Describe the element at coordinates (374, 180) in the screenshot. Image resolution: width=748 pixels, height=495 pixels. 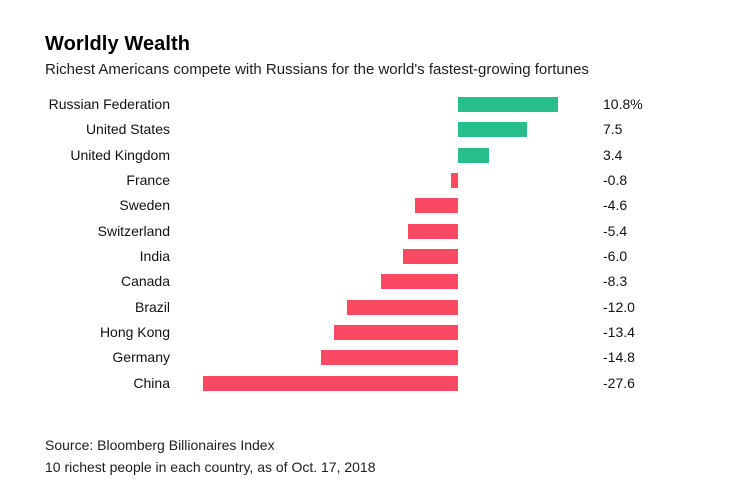
I see `chart-row: France -0.8` at that location.